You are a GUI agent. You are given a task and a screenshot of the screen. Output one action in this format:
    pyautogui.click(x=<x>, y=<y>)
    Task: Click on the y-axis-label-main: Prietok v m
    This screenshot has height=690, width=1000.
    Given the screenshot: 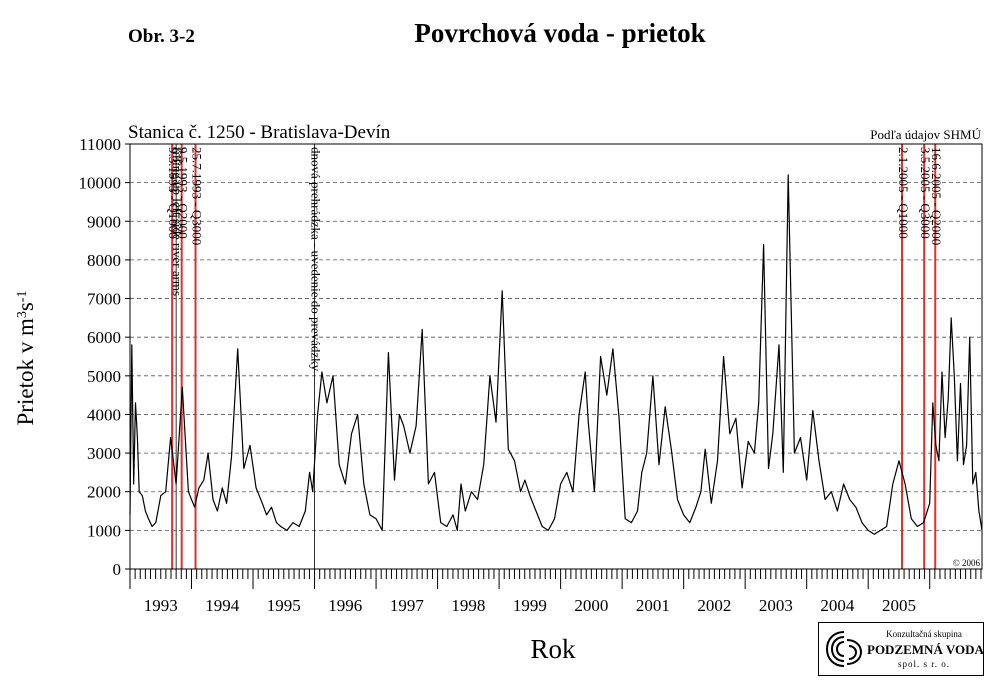 What is the action you would take?
    pyautogui.click(x=25, y=371)
    